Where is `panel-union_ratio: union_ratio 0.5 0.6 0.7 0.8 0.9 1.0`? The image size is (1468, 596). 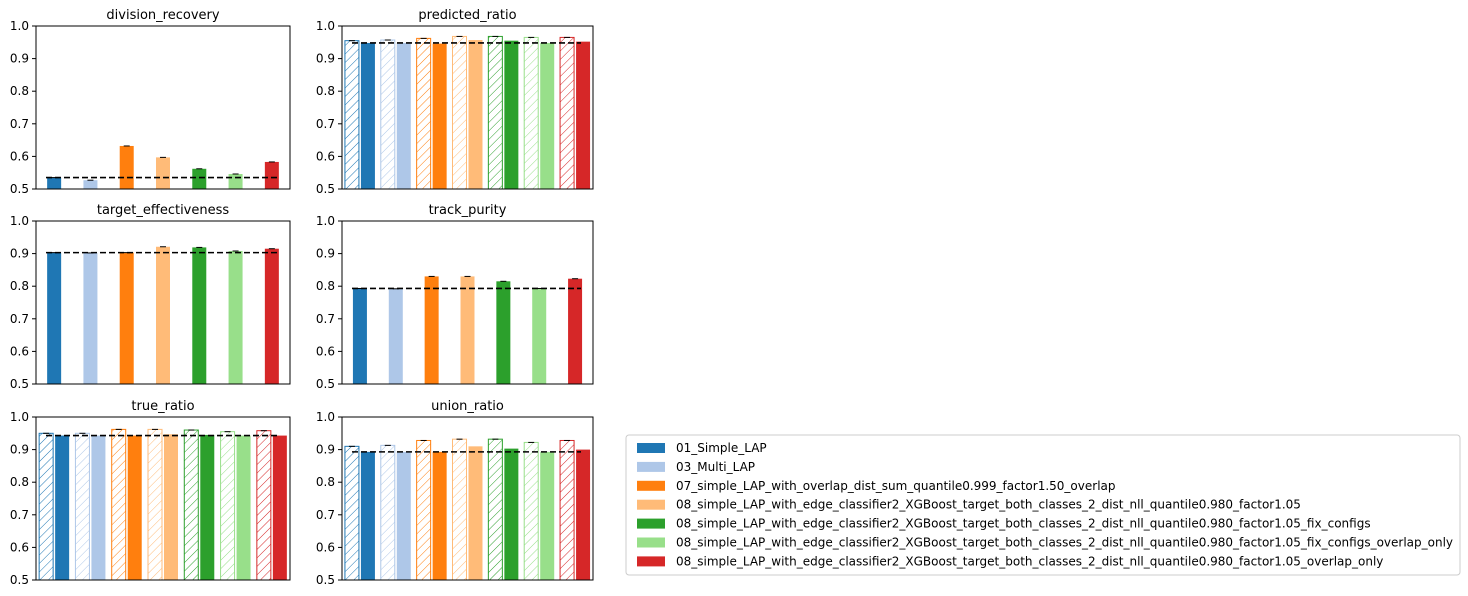
panel-union_ratio: union_ratio 0.5 0.6 0.7 0.8 0.9 1.0 is located at coordinates (455, 493).